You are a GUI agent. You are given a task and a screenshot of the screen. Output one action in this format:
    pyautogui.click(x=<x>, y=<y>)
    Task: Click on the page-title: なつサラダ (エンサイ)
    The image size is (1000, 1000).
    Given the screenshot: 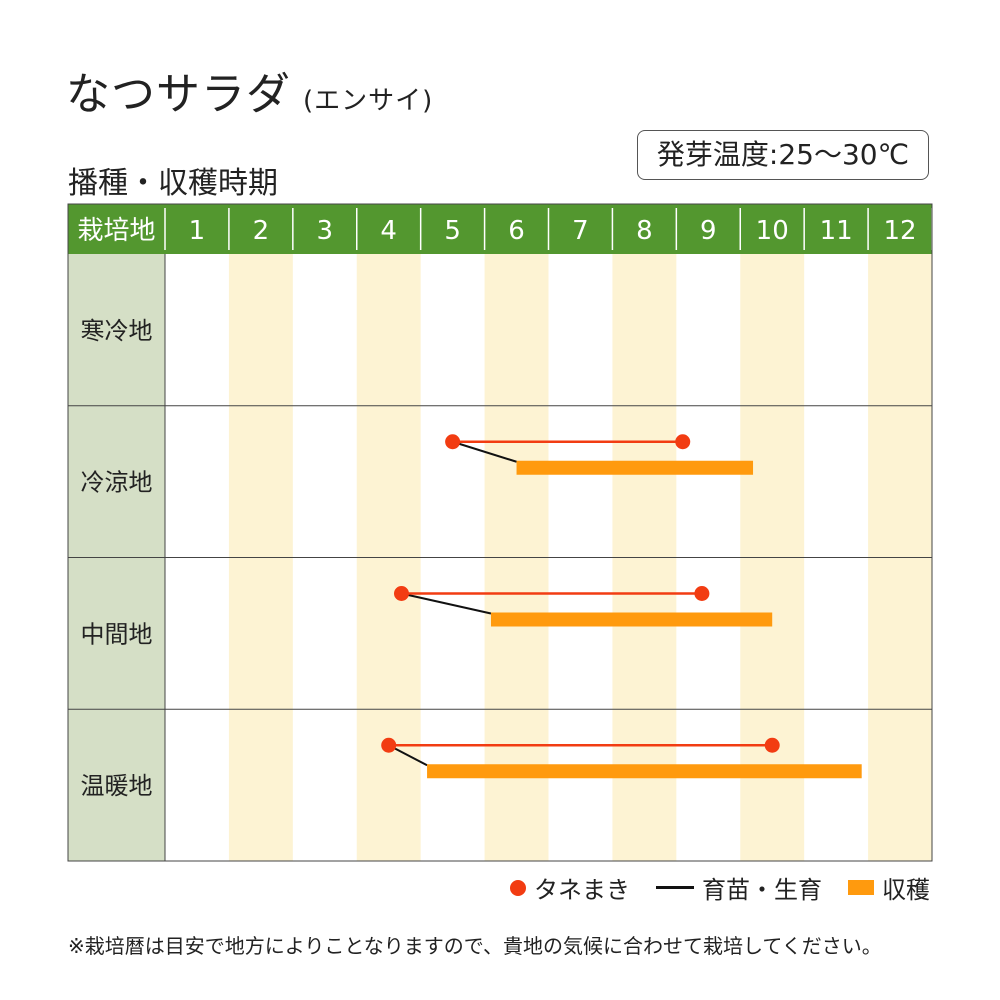 What is the action you would take?
    pyautogui.click(x=249, y=90)
    